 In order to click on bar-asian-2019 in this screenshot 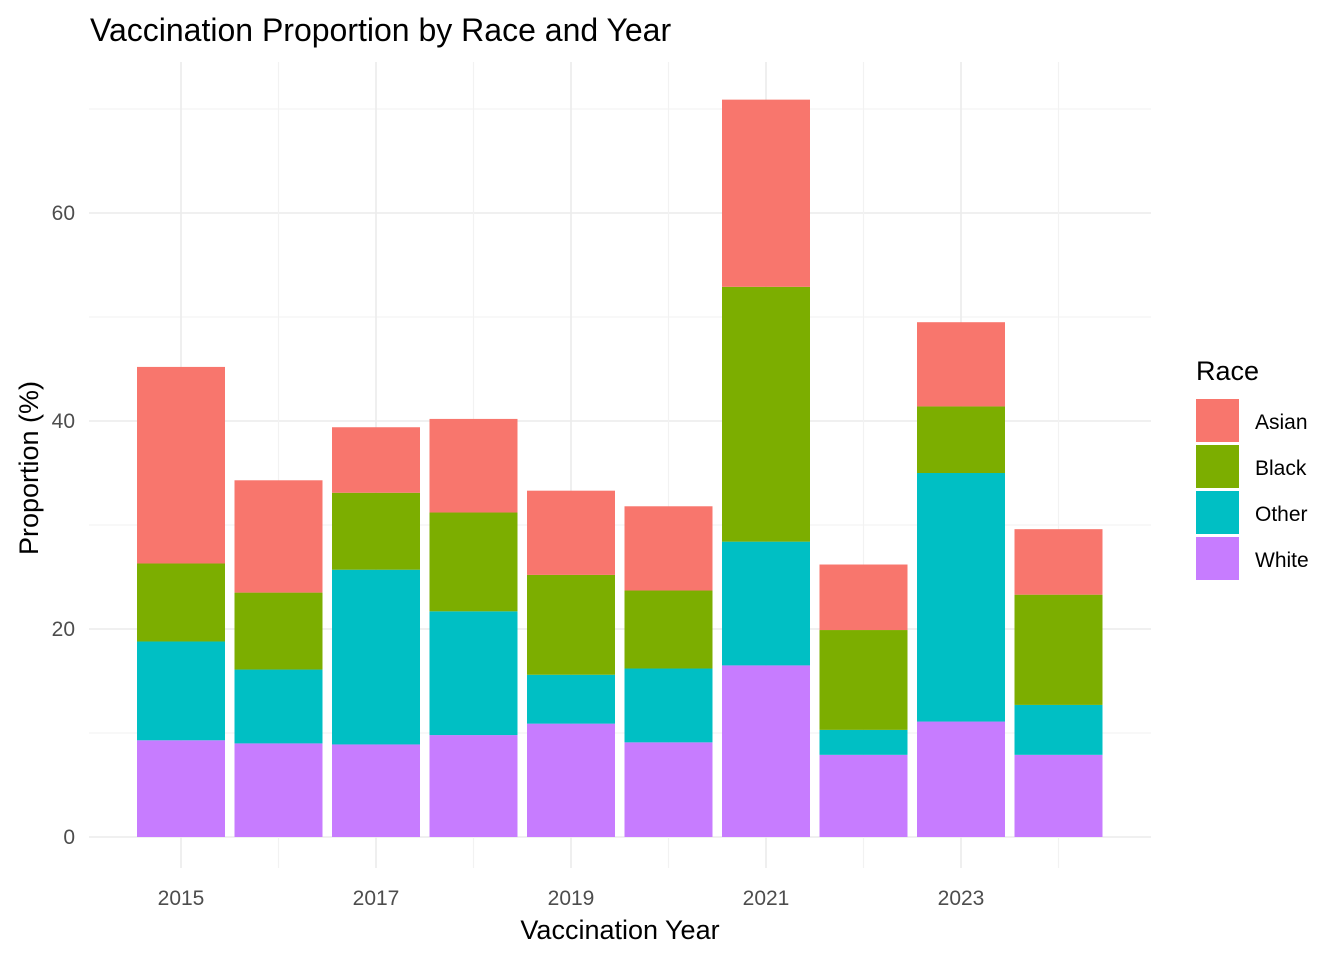, I will do `click(571, 532)`.